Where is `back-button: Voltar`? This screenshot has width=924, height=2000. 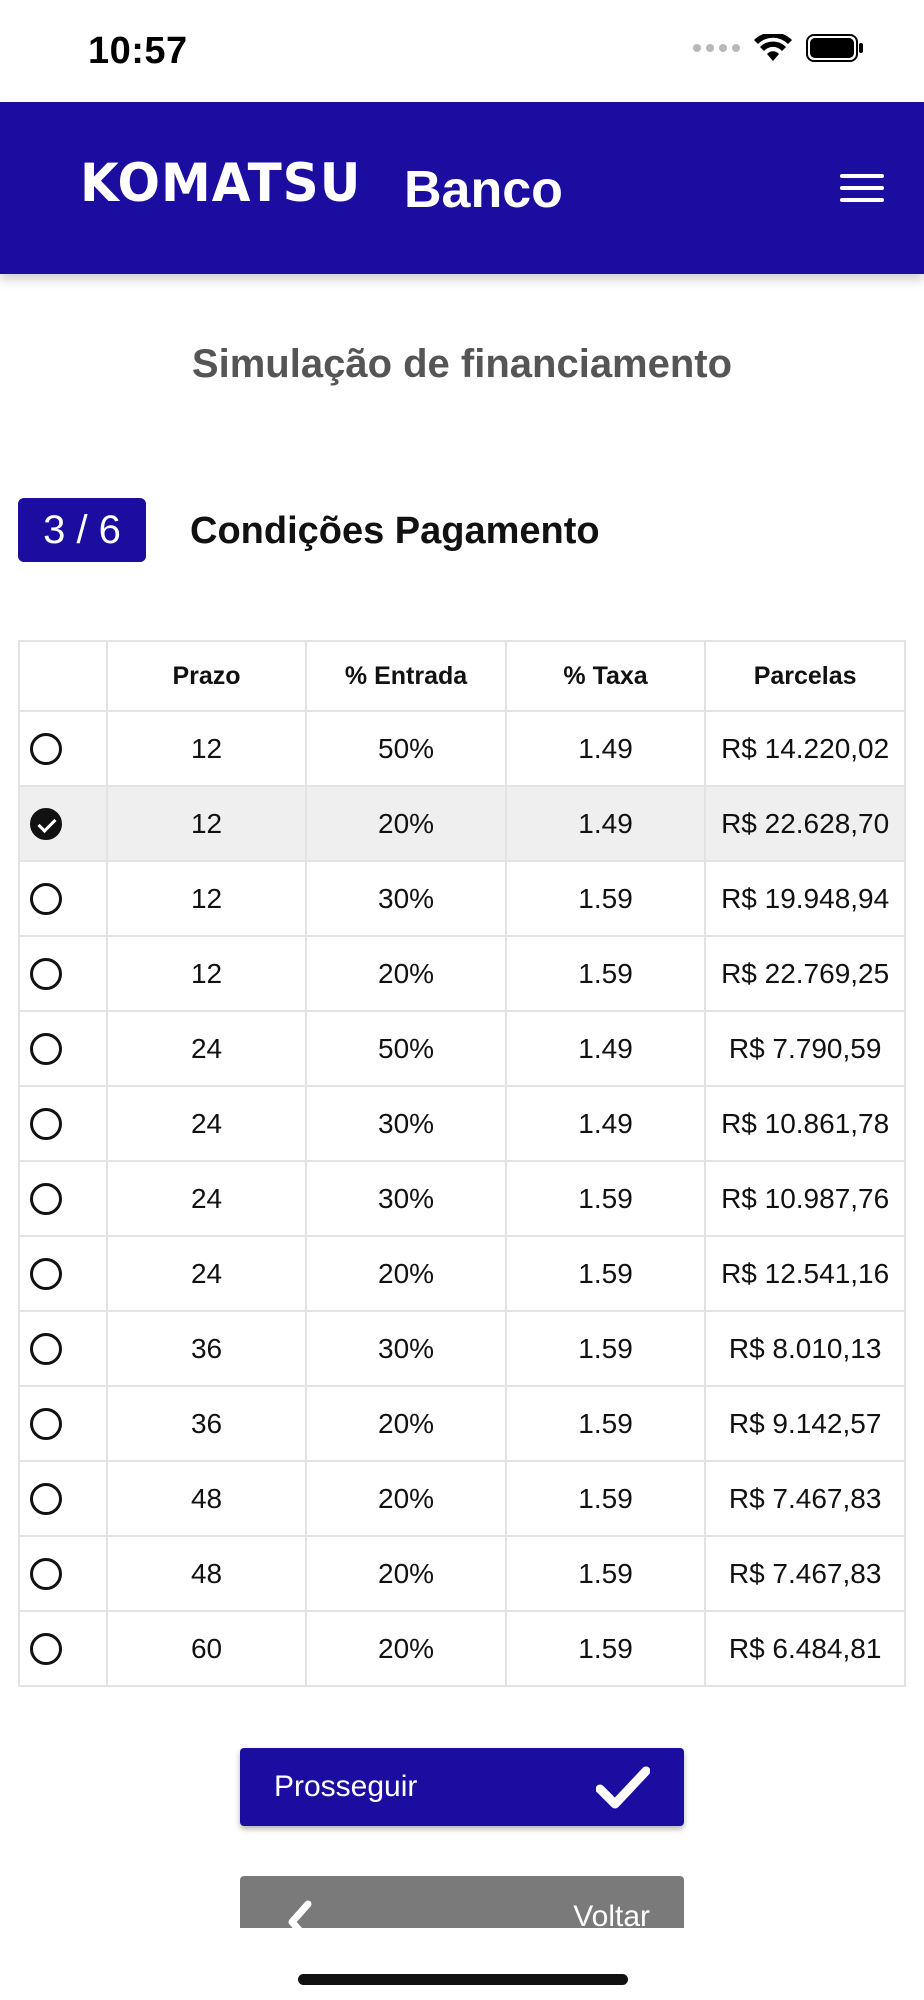
back-button: Voltar is located at coordinates (462, 1902).